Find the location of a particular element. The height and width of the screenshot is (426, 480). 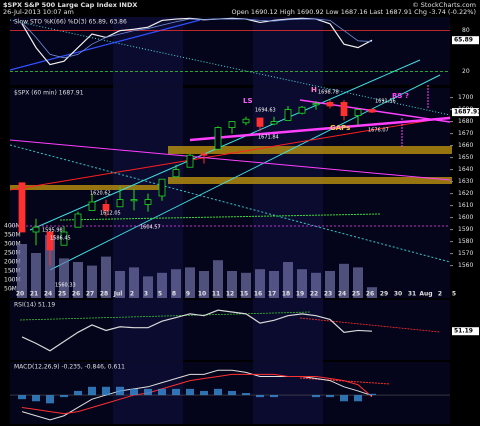

y-tick-label: 1600 is located at coordinates (465, 217).